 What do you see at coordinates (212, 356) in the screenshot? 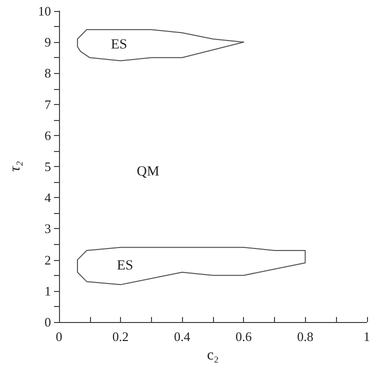
I see `x-axis-title: c₂` at bounding box center [212, 356].